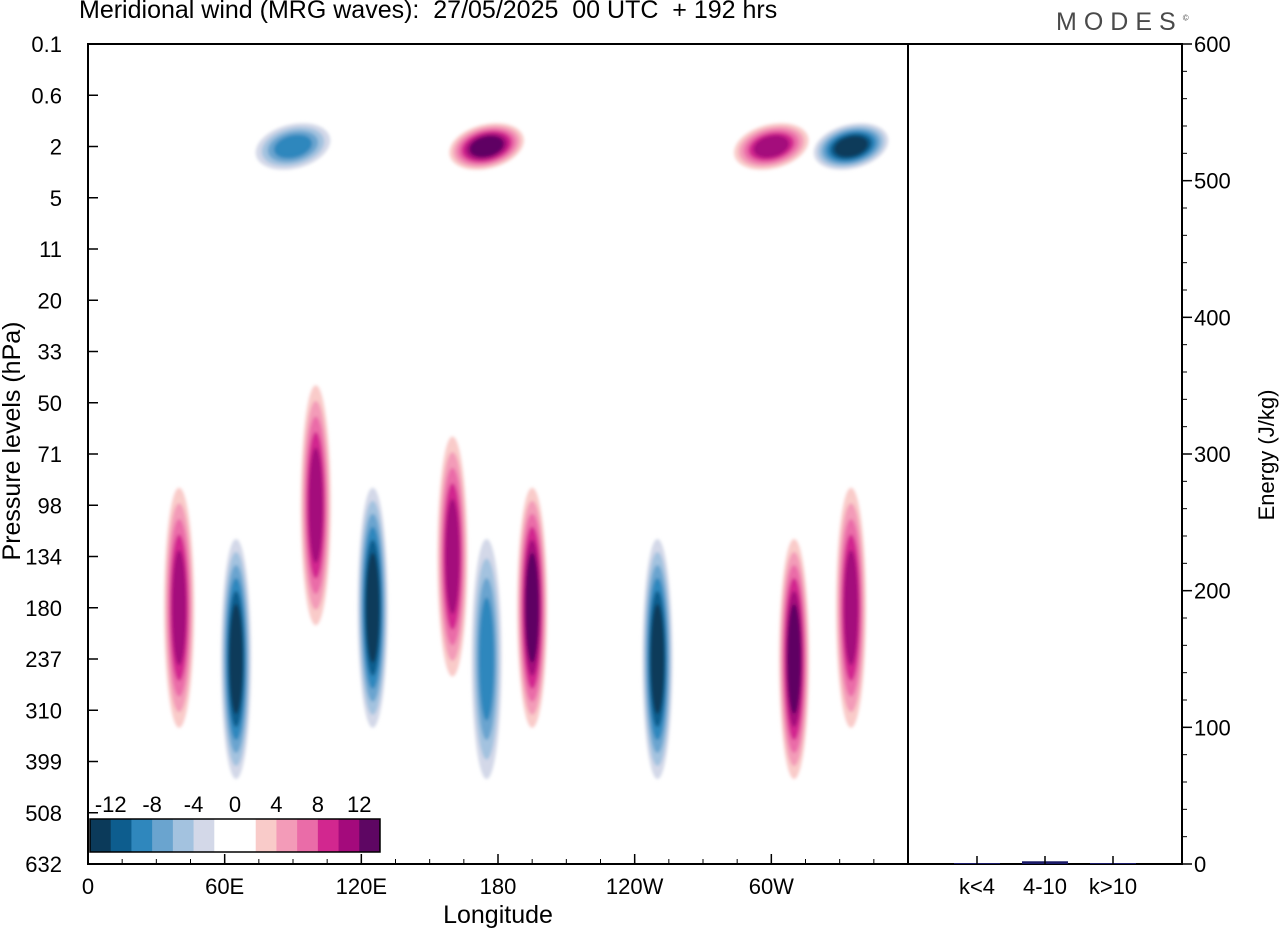 The height and width of the screenshot is (930, 1280). I want to click on y-tick-label: 508, so click(43, 813).